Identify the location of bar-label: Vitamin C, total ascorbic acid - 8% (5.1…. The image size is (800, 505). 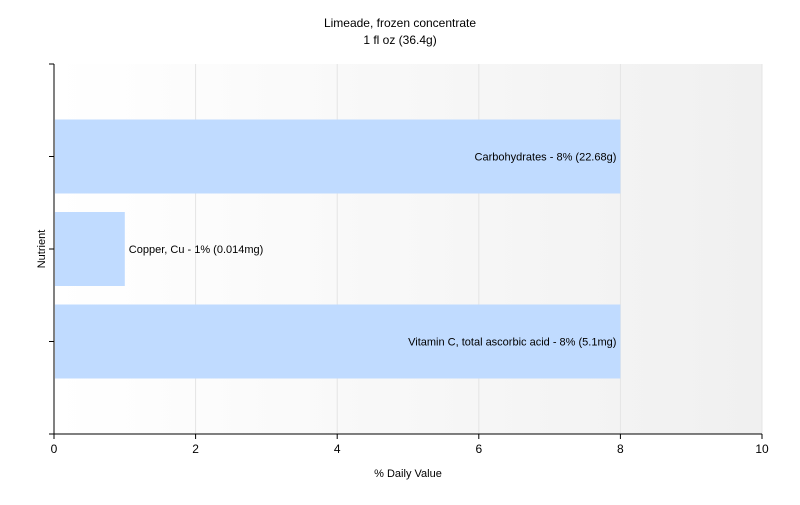
(512, 343).